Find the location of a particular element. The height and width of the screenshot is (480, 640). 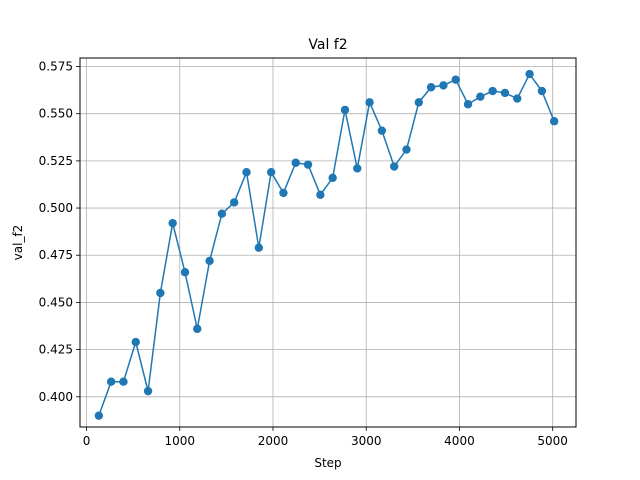

y-tick-label: 0.400 is located at coordinates (56, 397).